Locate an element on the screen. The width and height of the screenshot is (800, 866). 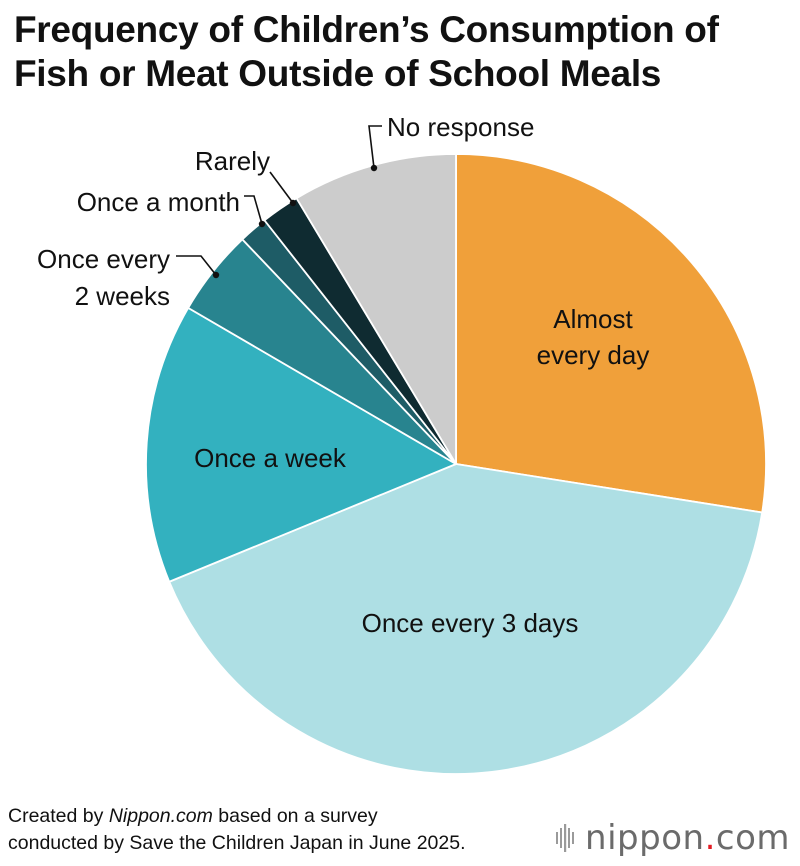
source-note-line-1: Created by Nippon.com based on a survey is located at coordinates (237, 816).